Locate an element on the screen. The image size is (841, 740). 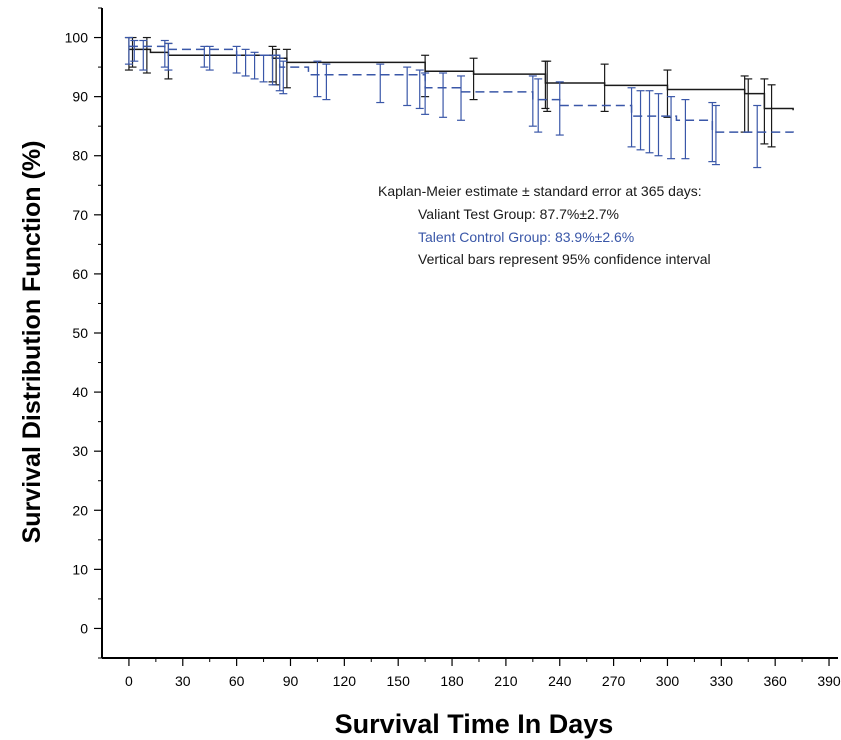
y-tick-label: 80 is located at coordinates (80, 156).